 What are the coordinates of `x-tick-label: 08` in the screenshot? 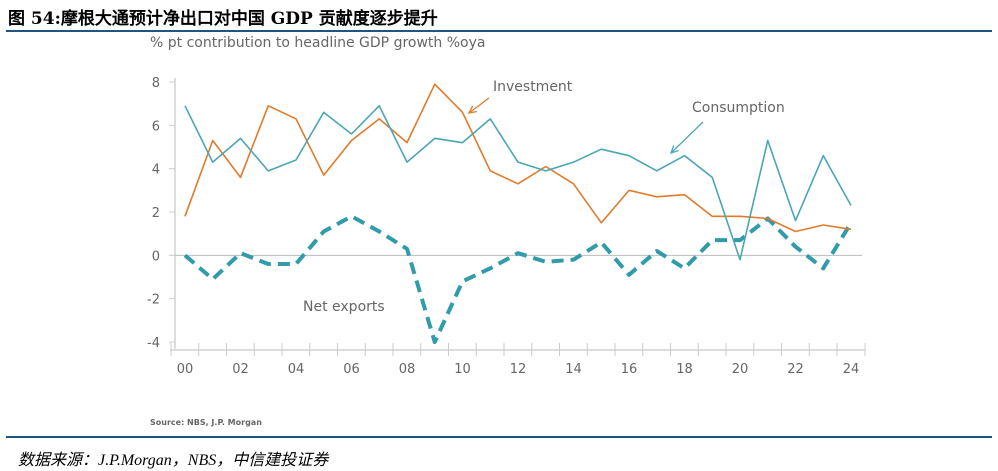 It's located at (407, 369).